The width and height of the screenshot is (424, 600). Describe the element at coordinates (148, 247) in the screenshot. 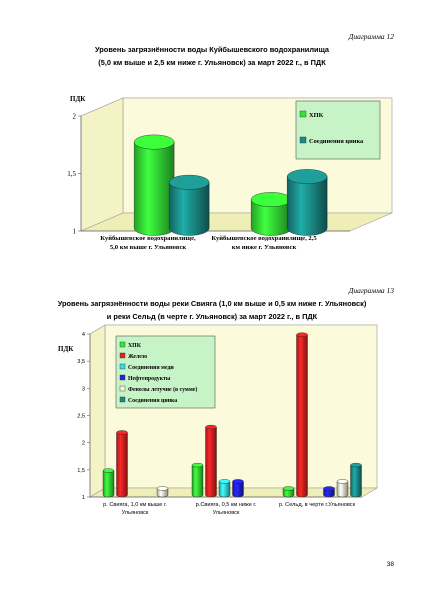

I see `chart-12-category-label: 5,0 км выше г. Ульяновск` at that location.